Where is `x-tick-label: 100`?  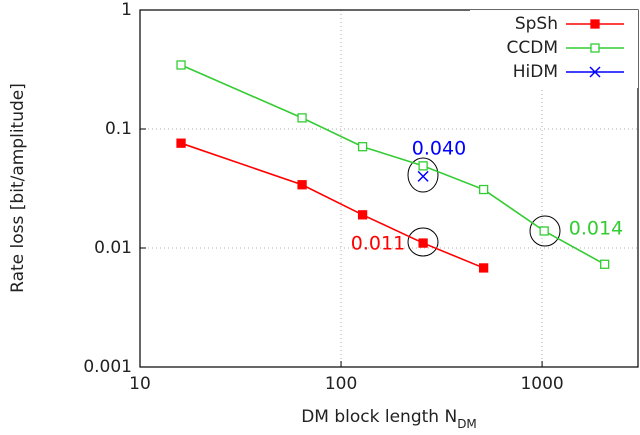 x-tick-label: 100 is located at coordinates (341, 384).